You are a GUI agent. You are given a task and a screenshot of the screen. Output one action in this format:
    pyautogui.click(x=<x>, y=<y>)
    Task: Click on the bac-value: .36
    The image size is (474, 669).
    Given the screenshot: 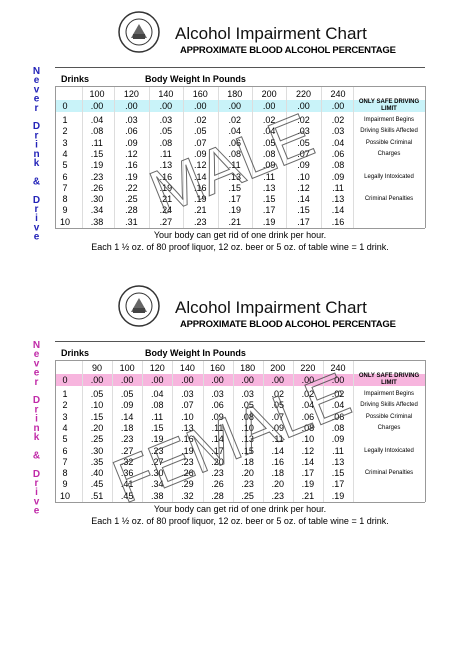 What is the action you would take?
    pyautogui.click(x=127, y=473)
    